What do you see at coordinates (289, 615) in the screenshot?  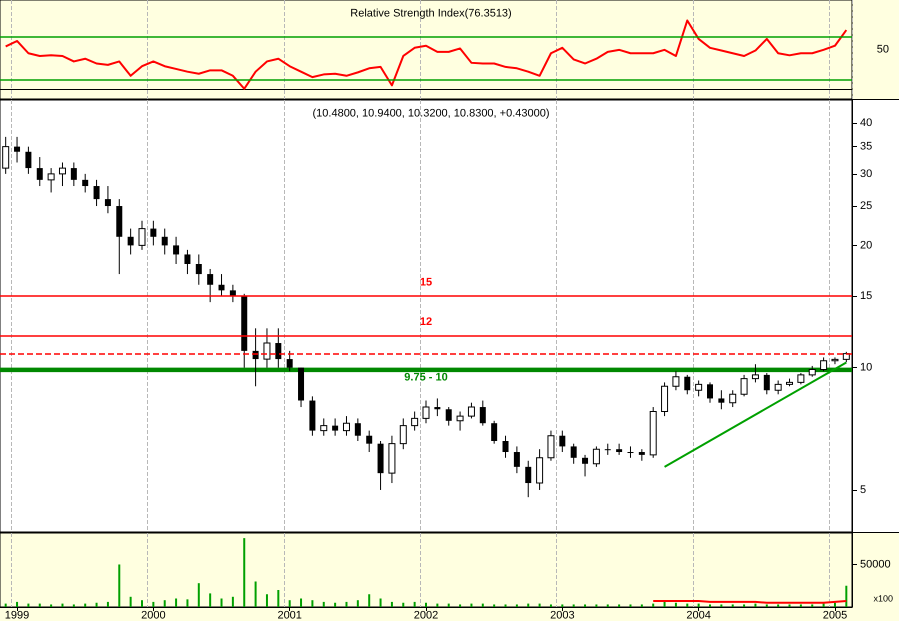 I see `x-tick-label: 2001` at bounding box center [289, 615].